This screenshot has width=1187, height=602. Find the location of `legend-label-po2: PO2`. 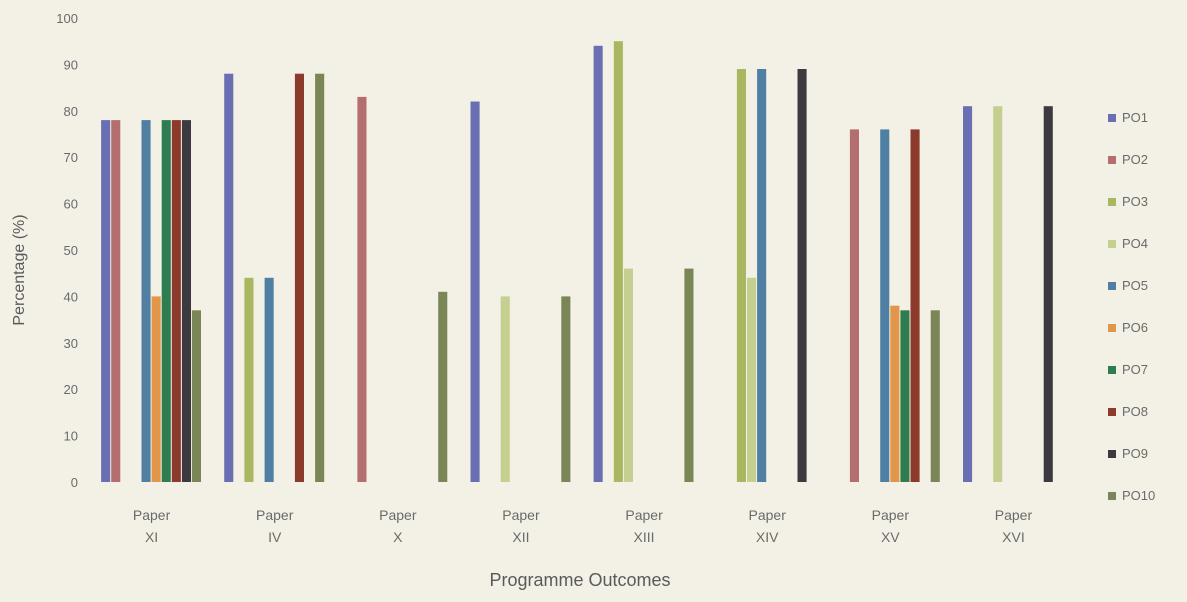

legend-label-po2: PO2 is located at coordinates (1135, 159).